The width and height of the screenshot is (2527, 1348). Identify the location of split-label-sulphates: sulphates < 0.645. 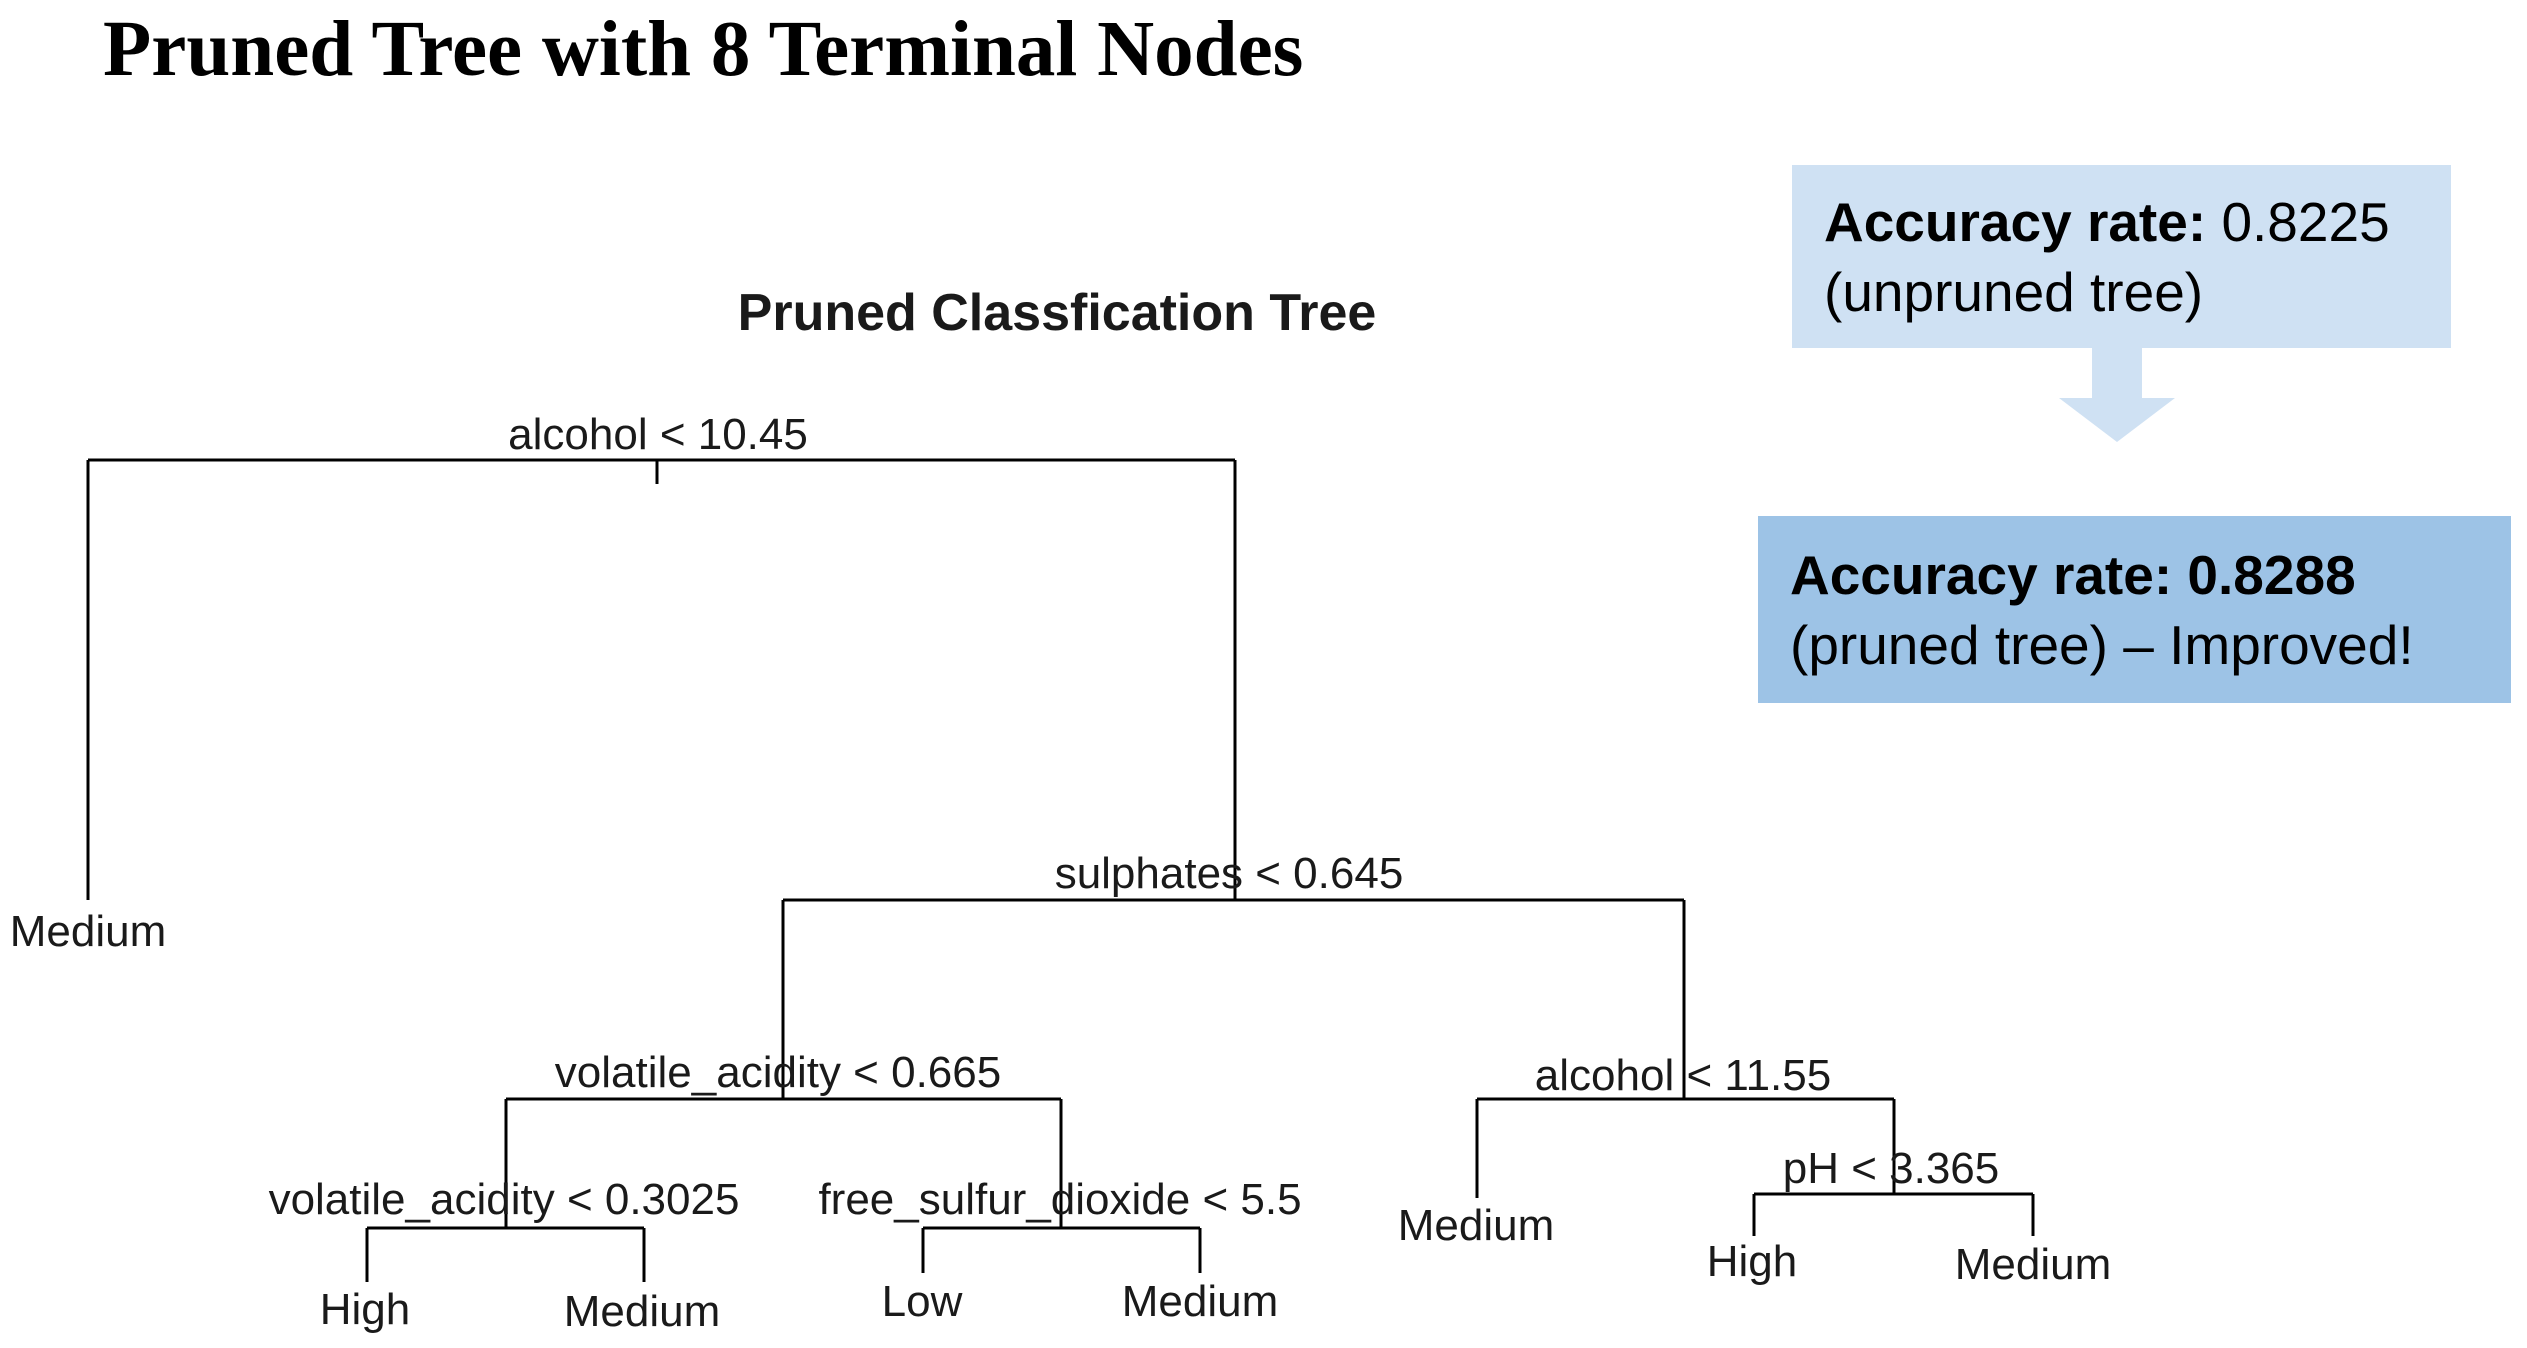
(1229, 873).